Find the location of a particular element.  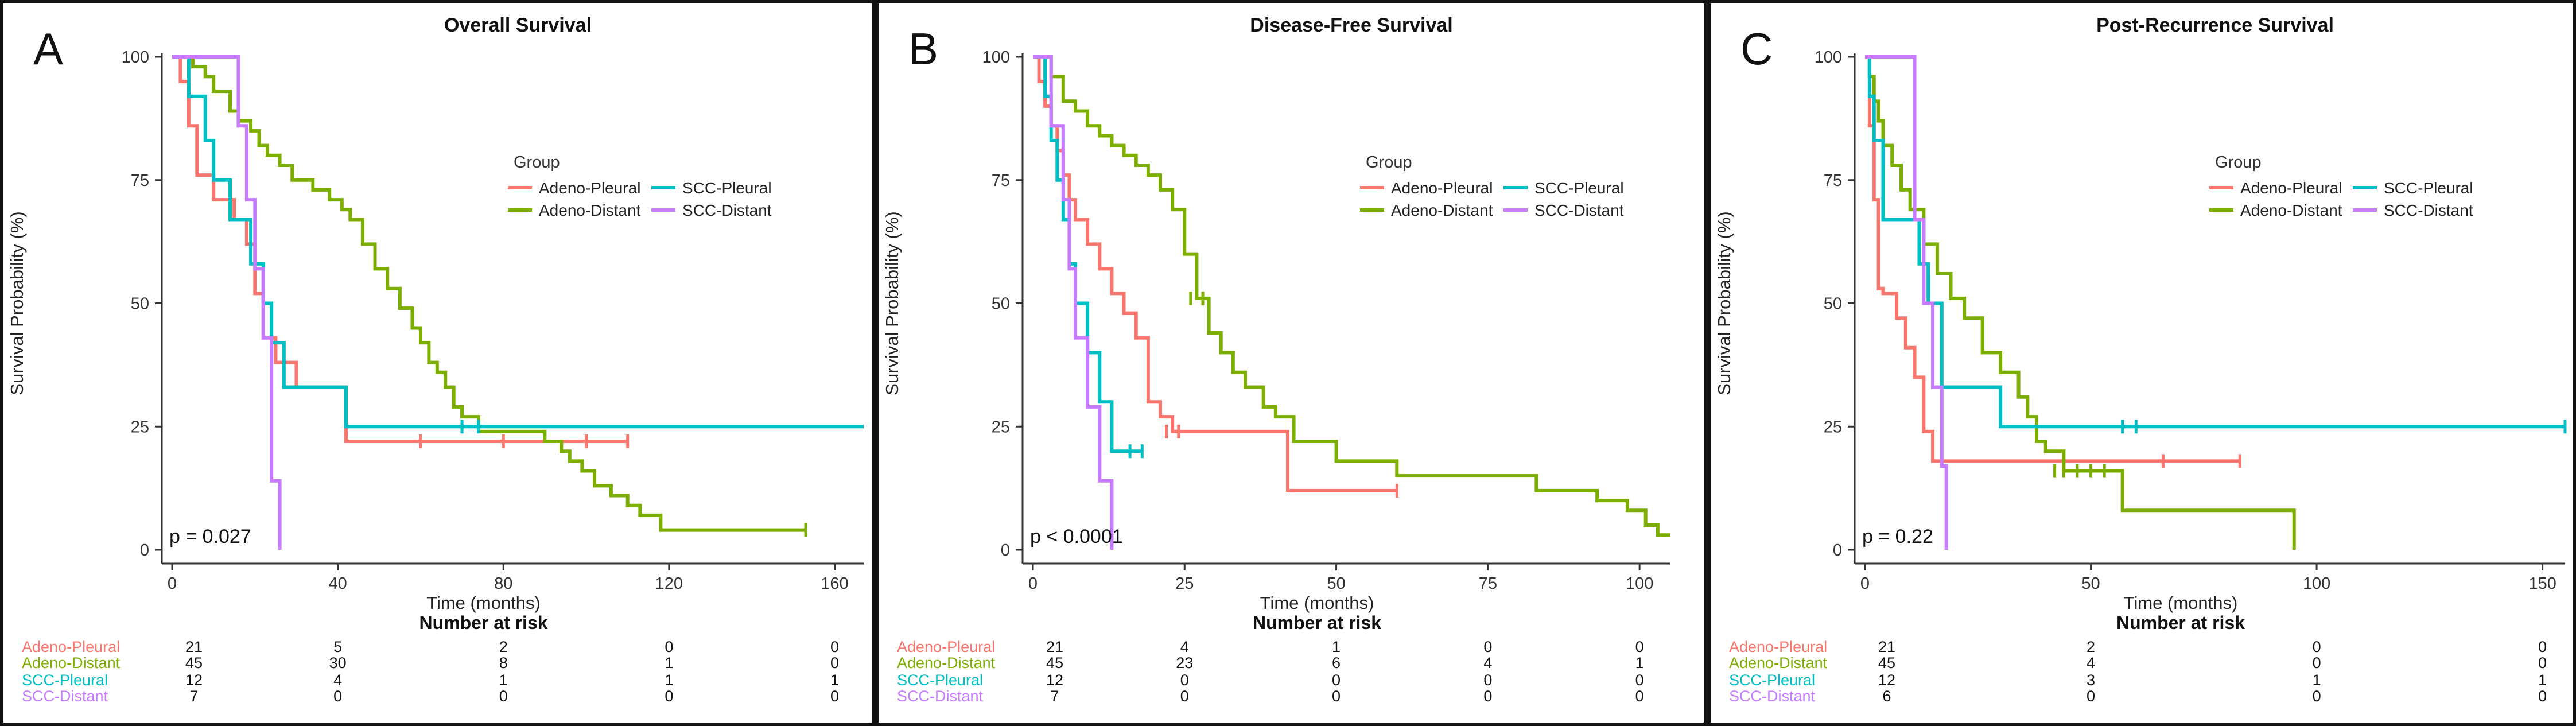

risk-count: 12 is located at coordinates (1886, 680).